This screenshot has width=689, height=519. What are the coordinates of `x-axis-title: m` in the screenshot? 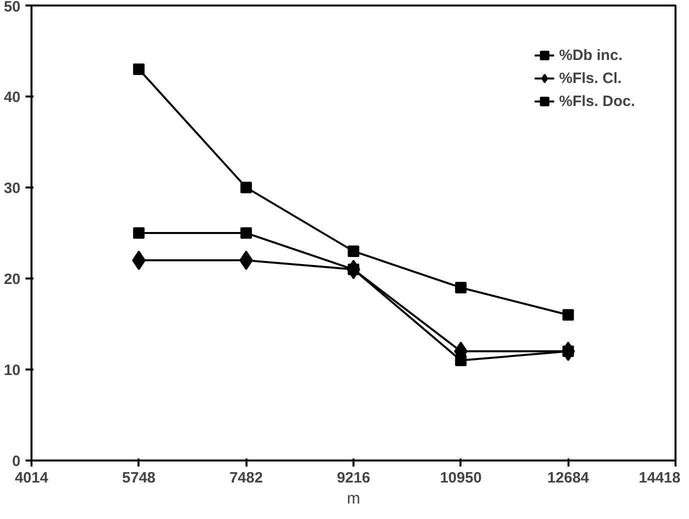 It's located at (353, 499).